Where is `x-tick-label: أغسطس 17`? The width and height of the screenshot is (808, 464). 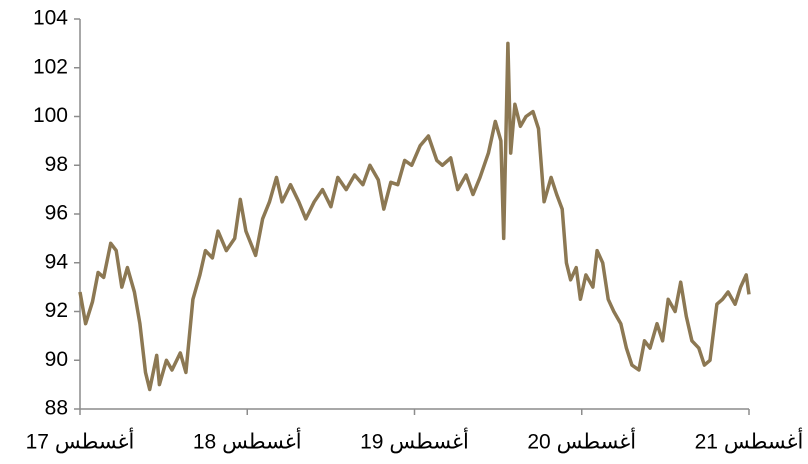 x-tick-label: أغسطس 17 is located at coordinates (80, 441).